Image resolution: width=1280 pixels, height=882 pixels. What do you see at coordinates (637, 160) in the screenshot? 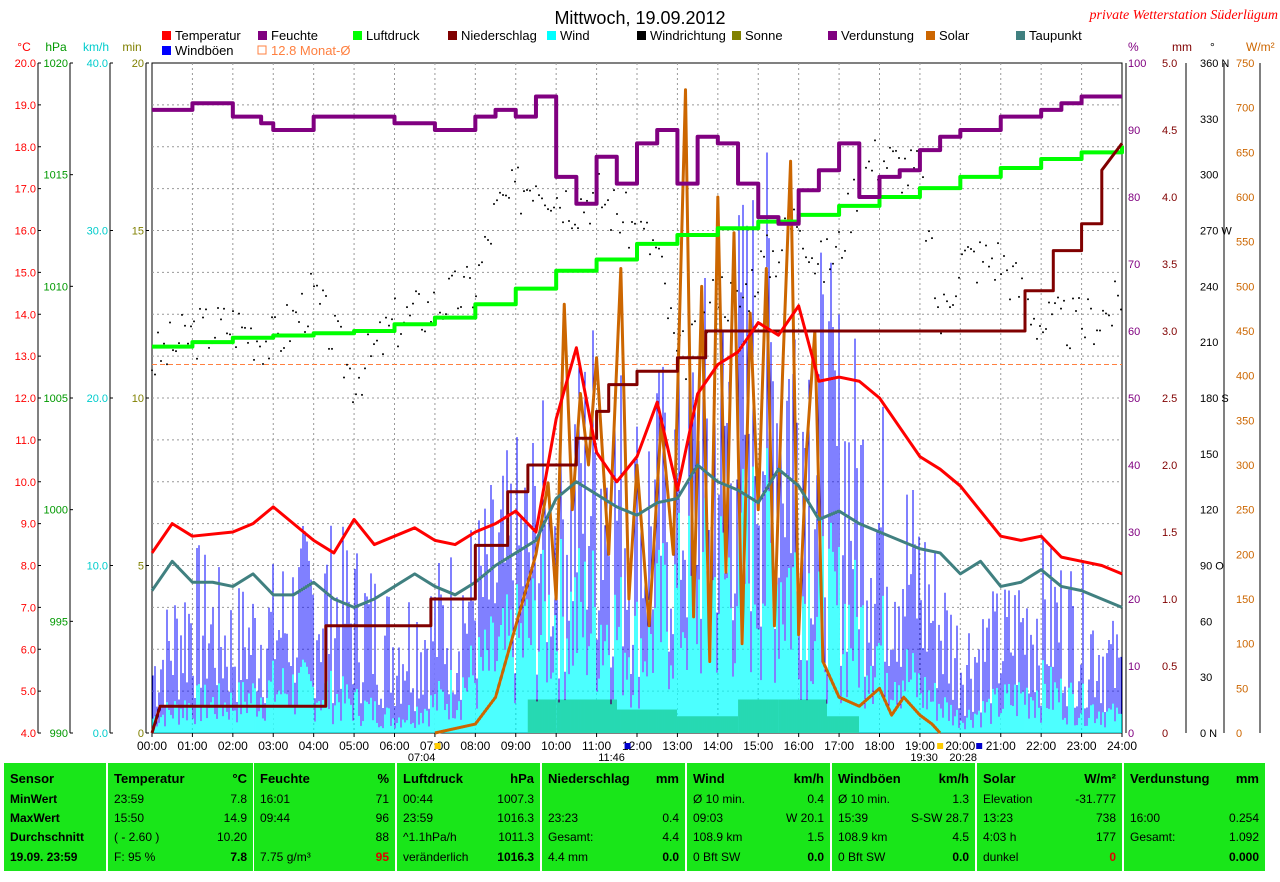
I see `series-line-feuchte` at bounding box center [637, 160].